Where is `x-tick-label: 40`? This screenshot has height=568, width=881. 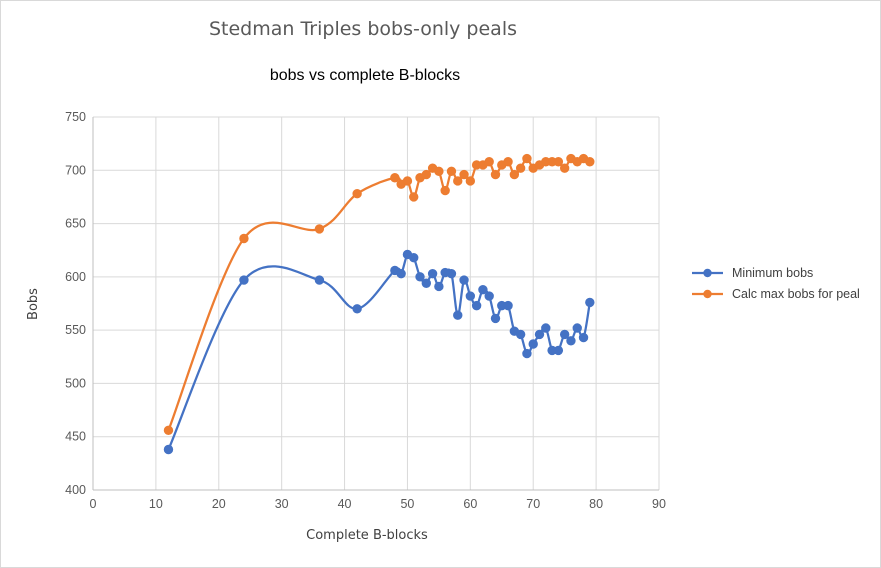
x-tick-label: 40 is located at coordinates (345, 504).